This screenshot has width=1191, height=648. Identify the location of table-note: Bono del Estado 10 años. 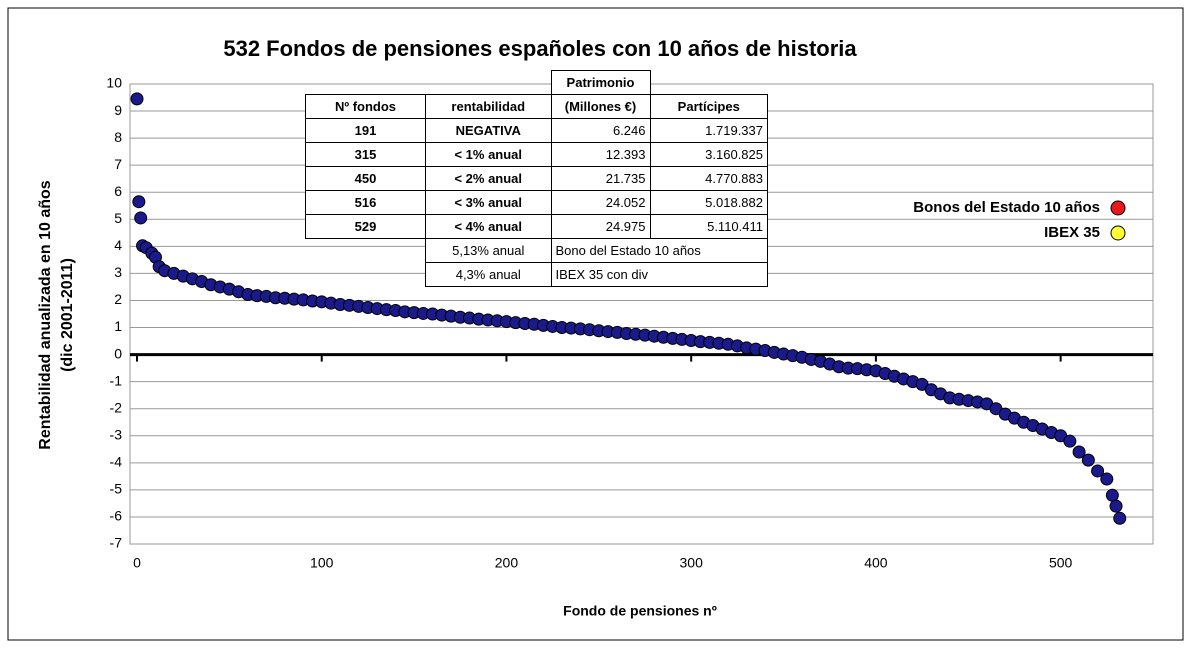
(659, 250).